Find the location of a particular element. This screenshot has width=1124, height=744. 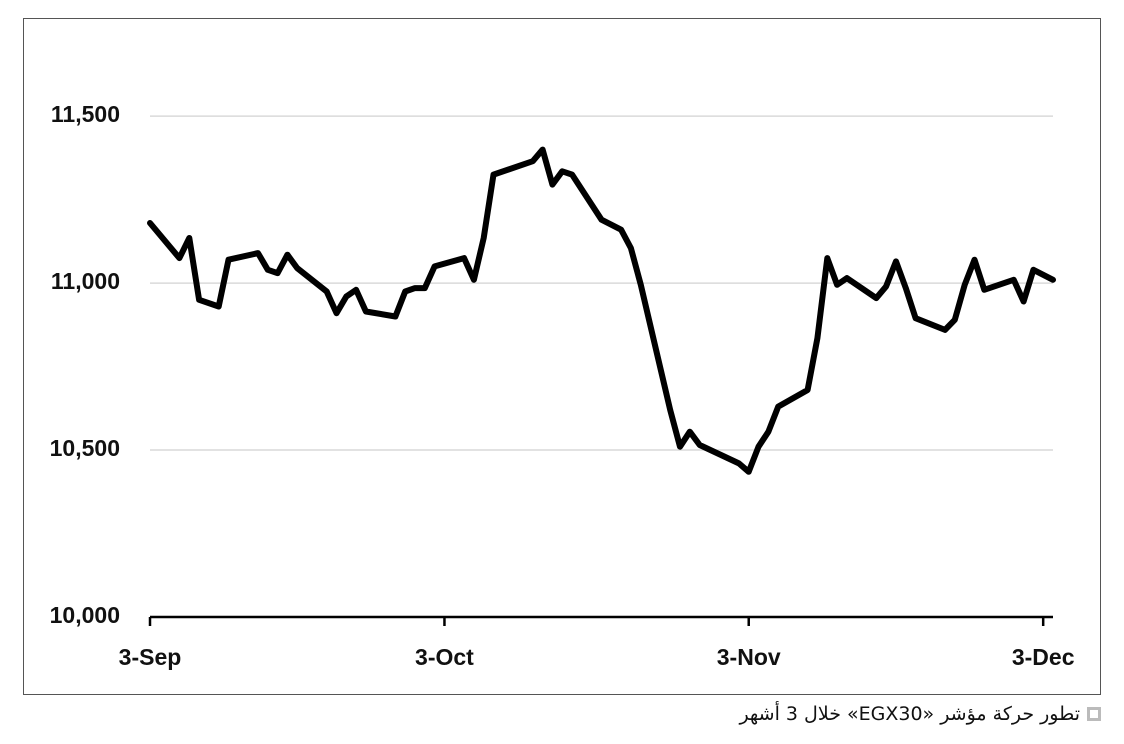

y-tick-label: 10,000 is located at coordinates (85, 615).